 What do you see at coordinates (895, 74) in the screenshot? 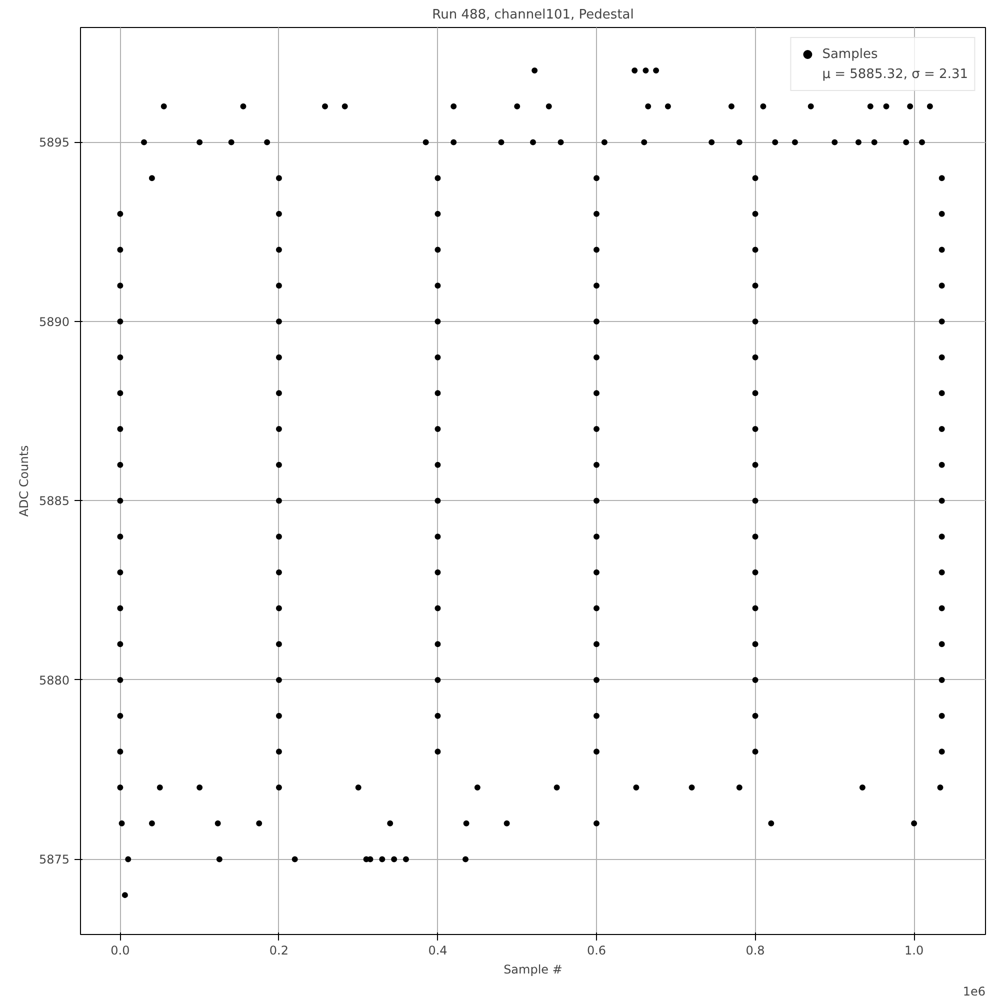
I see `annotation: μ = 5885.32, σ = 2.31` at bounding box center [895, 74].